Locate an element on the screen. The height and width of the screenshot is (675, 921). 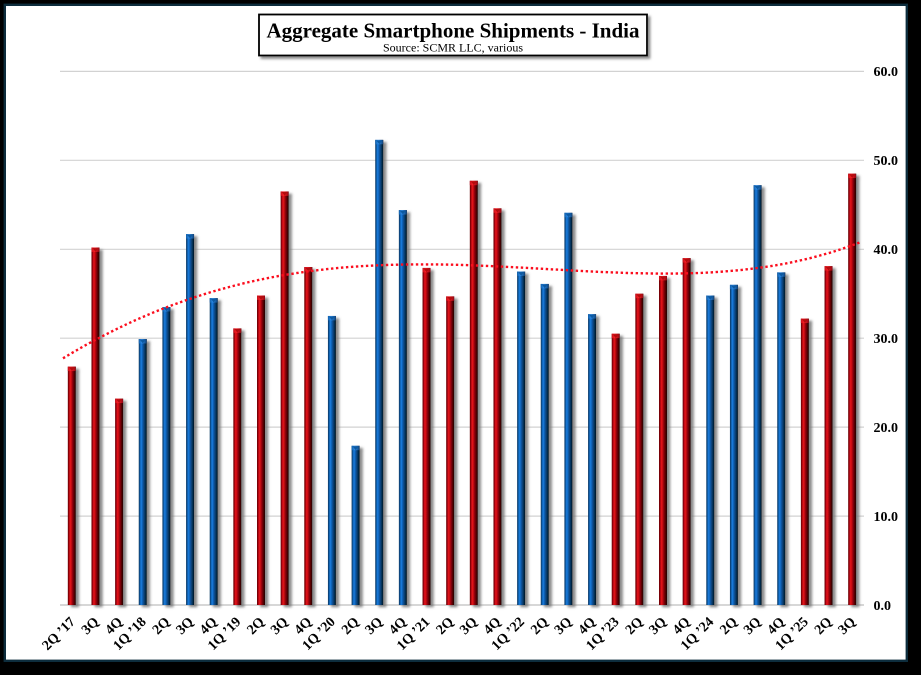
svg-text: 0.0 is located at coordinates (883, 606).